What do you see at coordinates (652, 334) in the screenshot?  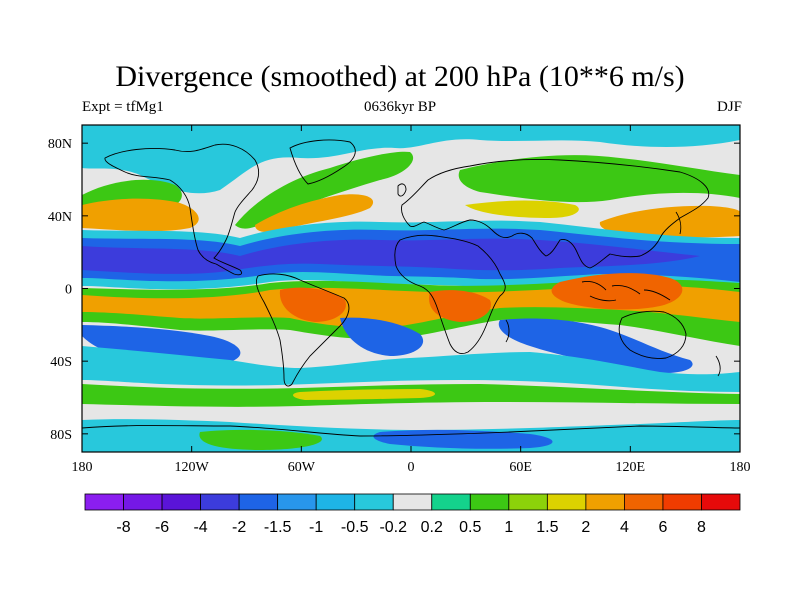 I see `australia-coastline` at bounding box center [652, 334].